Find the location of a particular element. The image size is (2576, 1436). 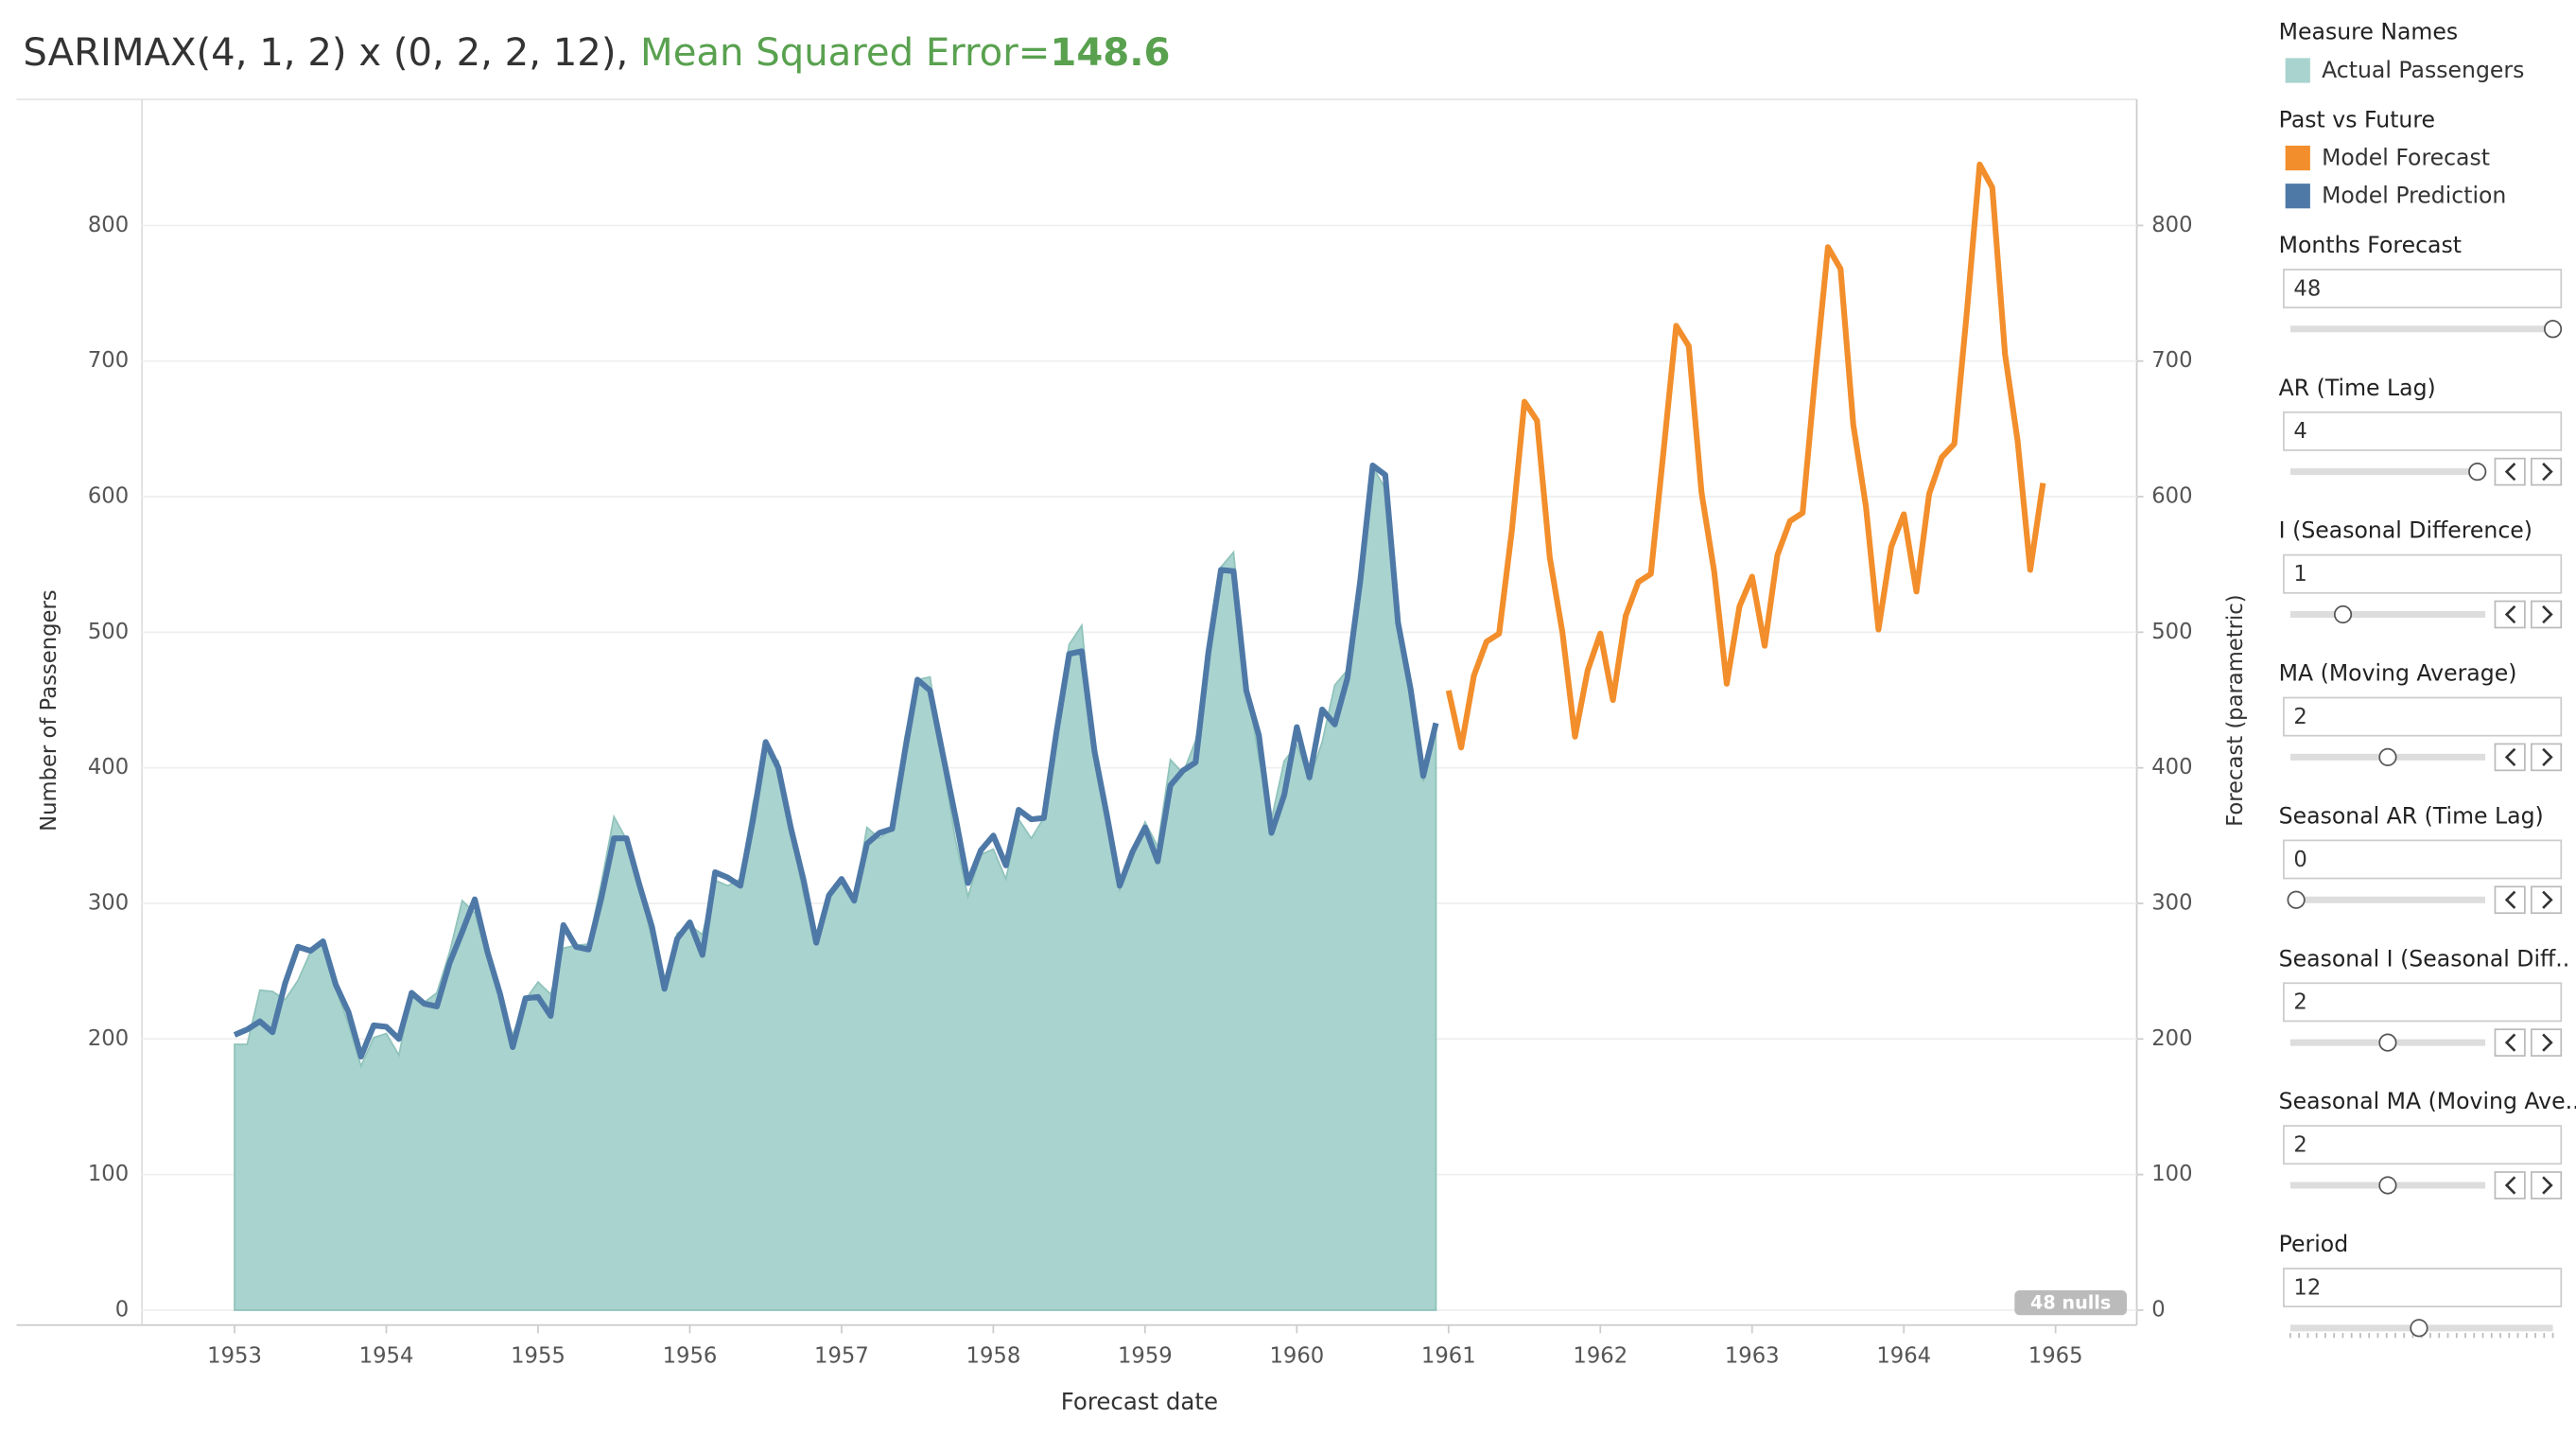

control-label: Months Forecast is located at coordinates (2370, 245).